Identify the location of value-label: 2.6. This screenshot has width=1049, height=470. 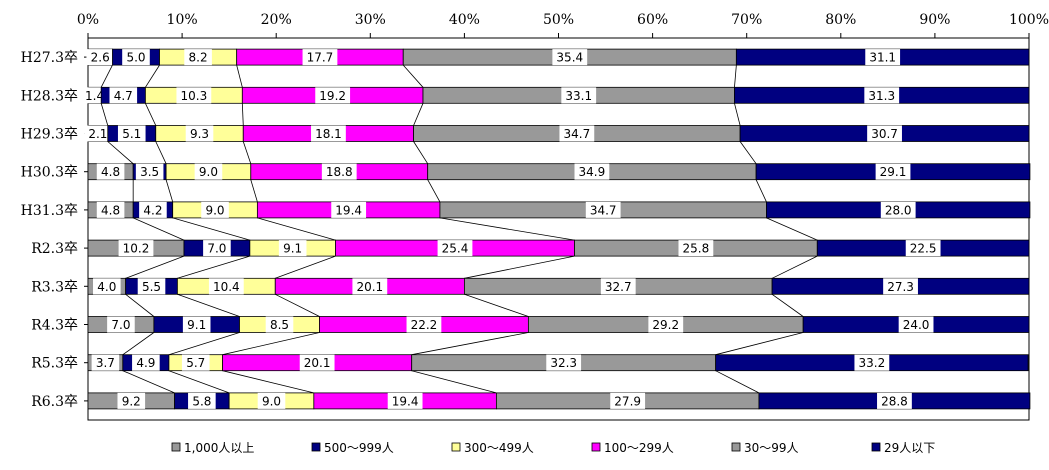
(100, 58).